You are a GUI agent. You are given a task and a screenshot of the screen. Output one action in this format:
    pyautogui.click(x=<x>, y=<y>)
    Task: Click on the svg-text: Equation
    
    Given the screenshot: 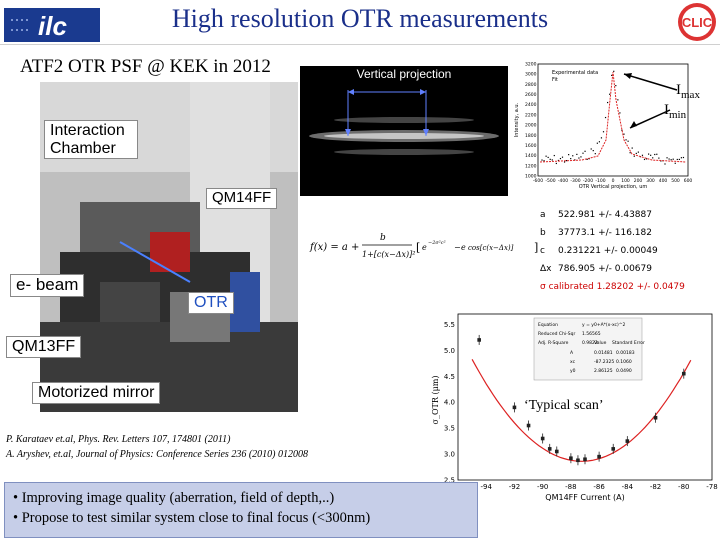 What is the action you would take?
    pyautogui.click(x=548, y=325)
    